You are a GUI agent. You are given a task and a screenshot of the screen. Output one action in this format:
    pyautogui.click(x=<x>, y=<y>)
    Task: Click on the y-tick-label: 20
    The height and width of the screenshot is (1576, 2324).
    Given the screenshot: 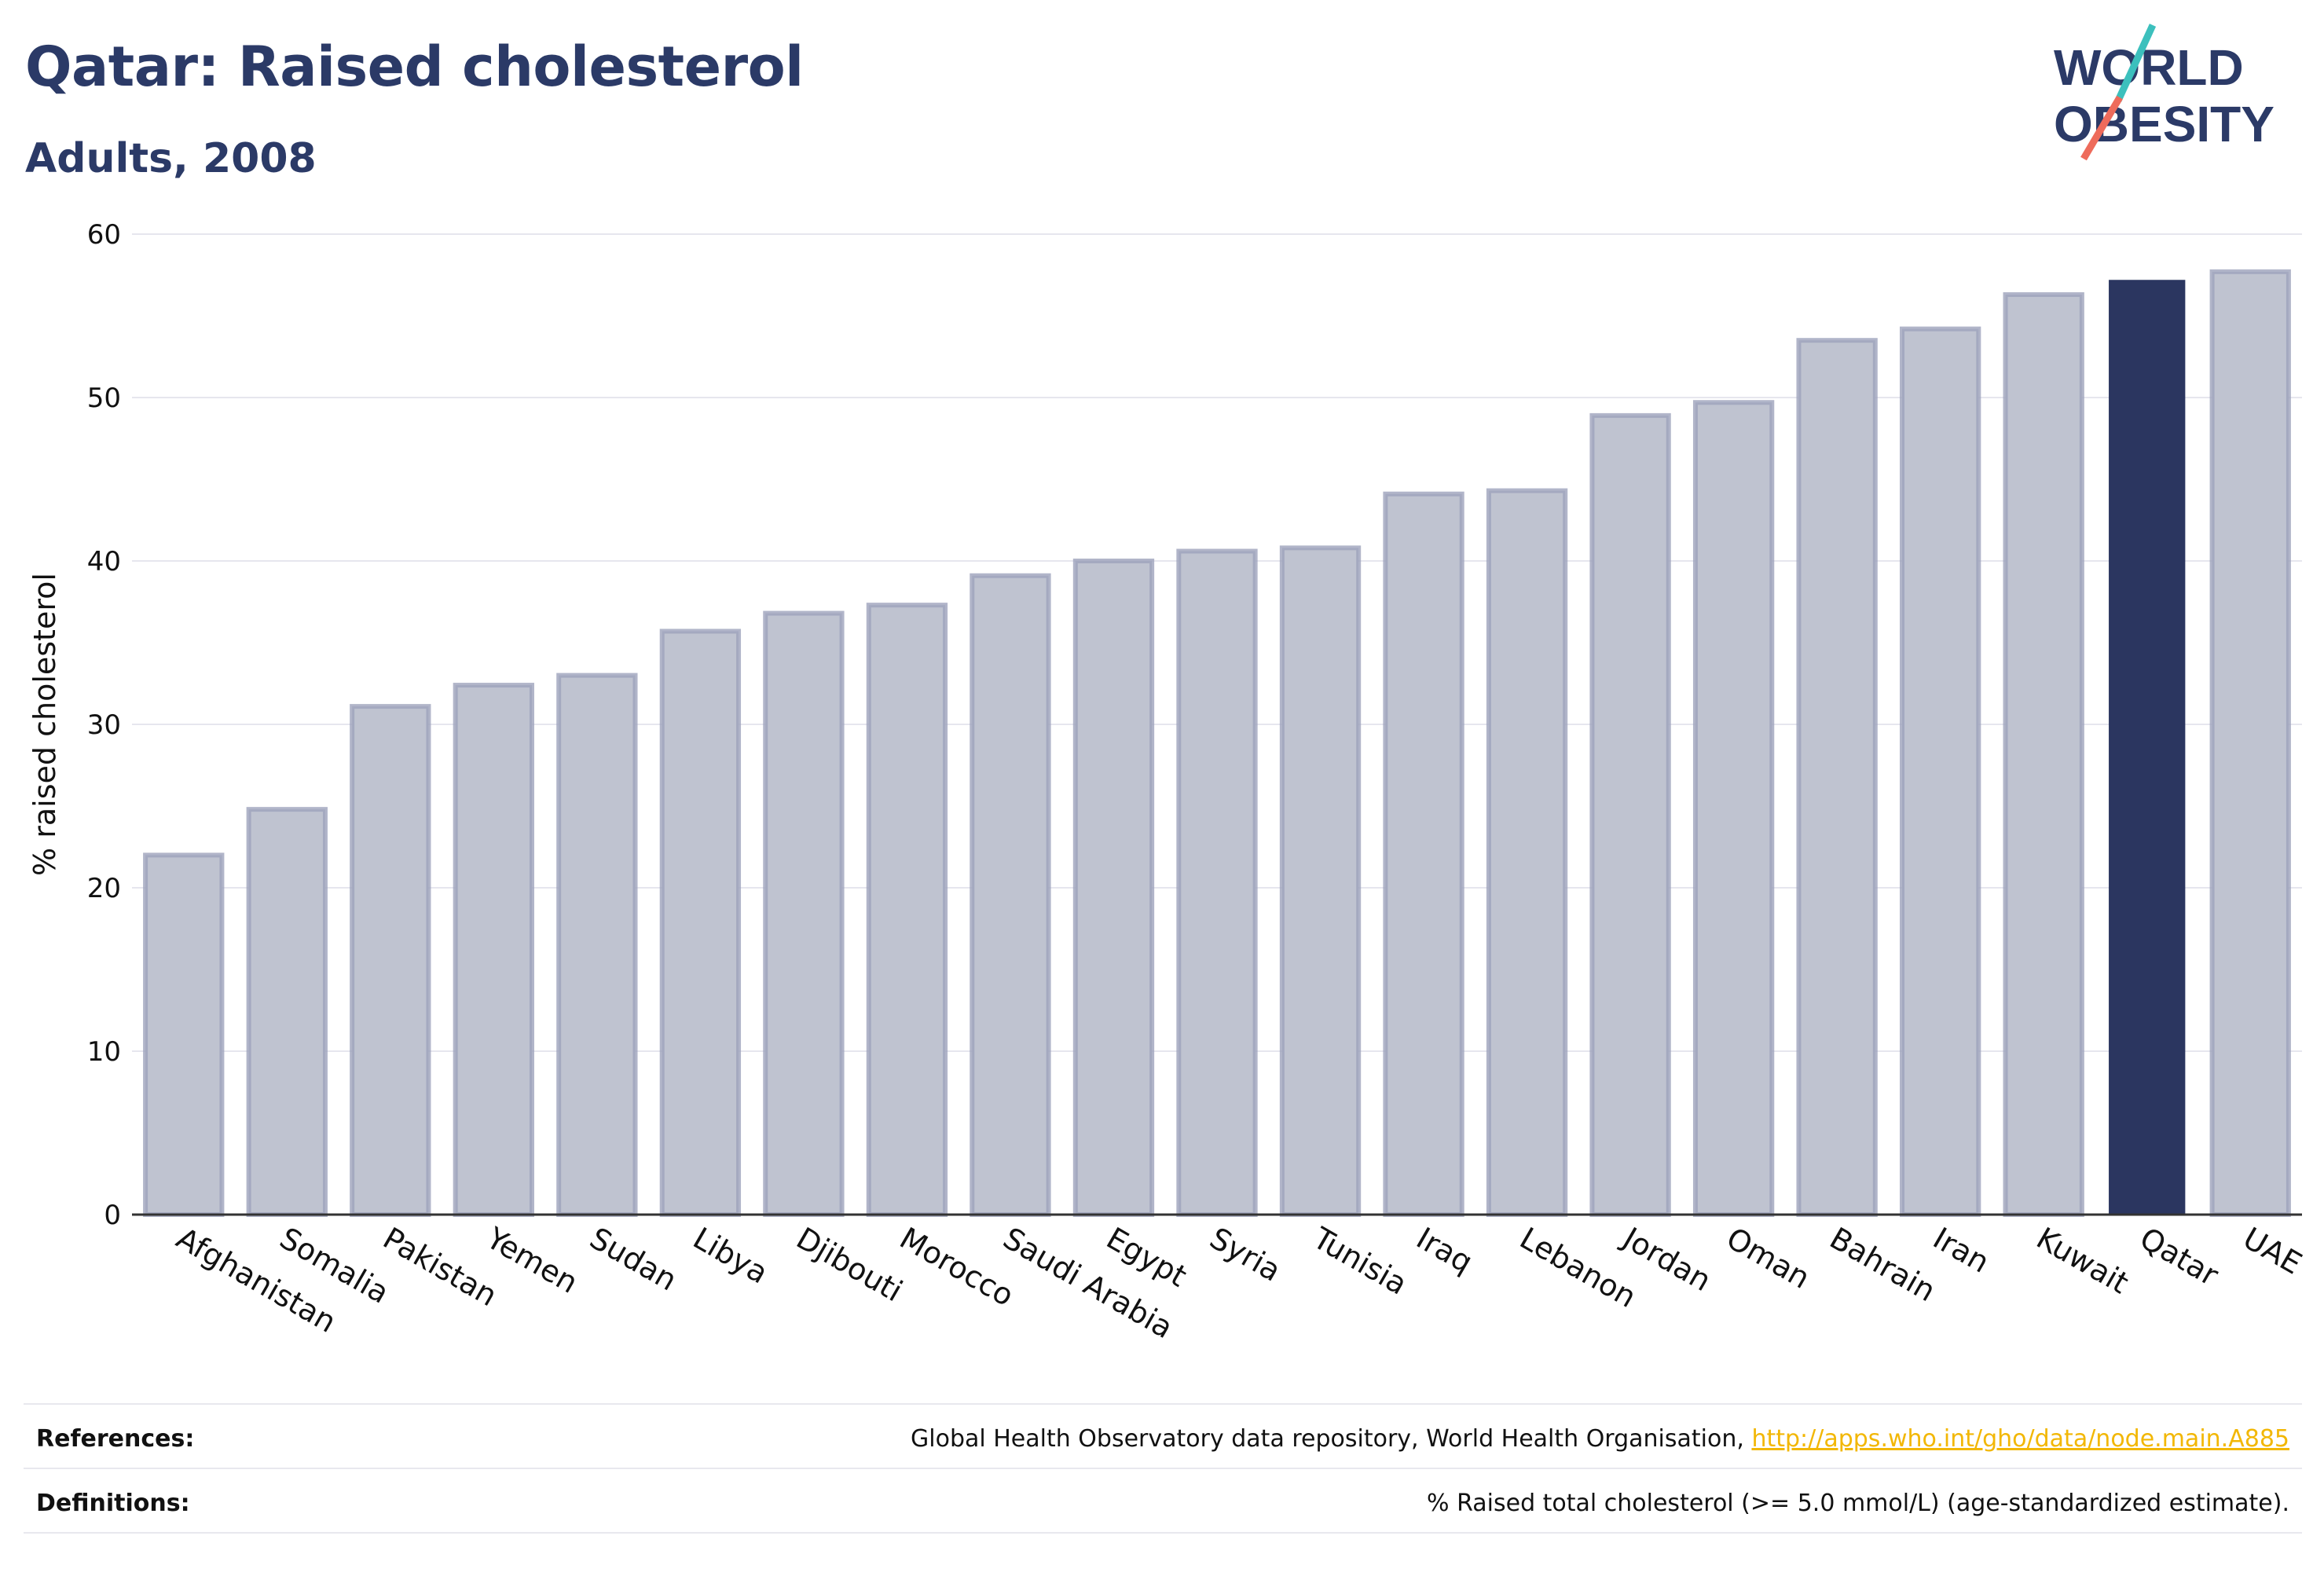 What is the action you would take?
    pyautogui.click(x=104, y=888)
    